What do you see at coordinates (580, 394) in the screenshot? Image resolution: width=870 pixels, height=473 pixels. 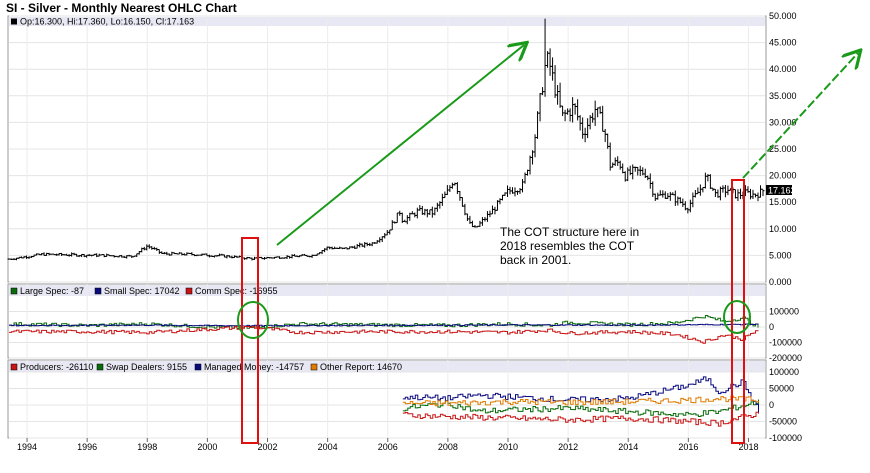 I see `cot-line-managed-money` at bounding box center [580, 394].